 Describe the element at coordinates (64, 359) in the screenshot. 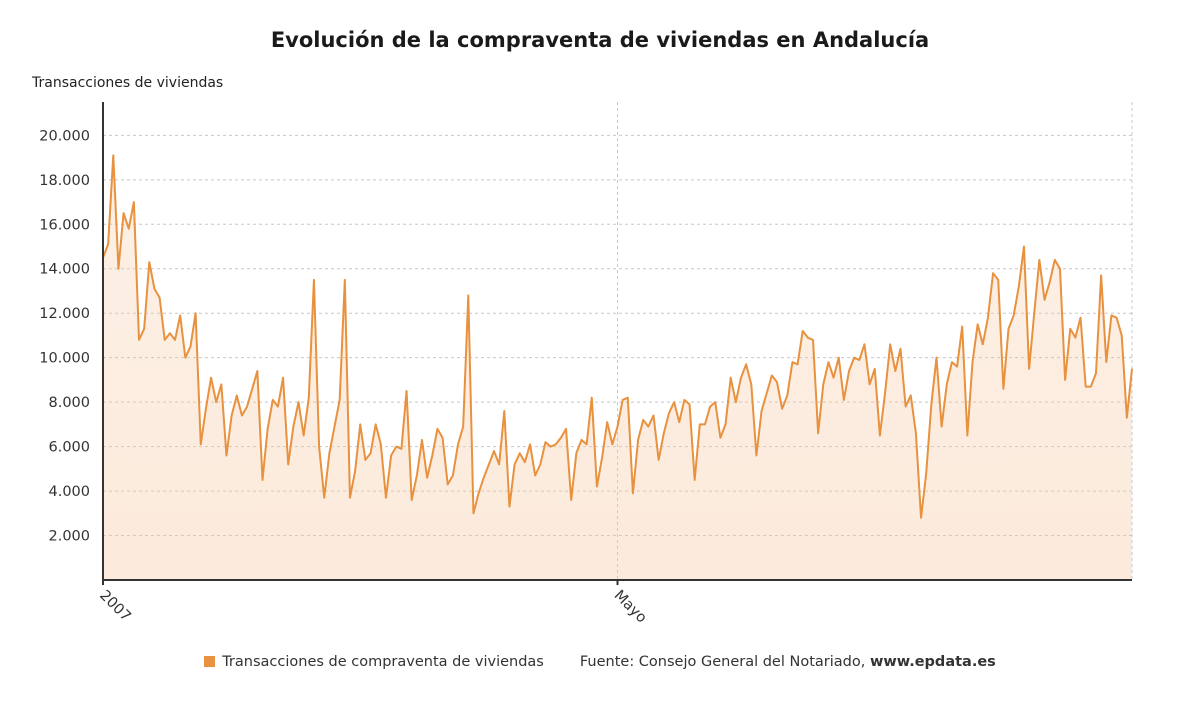

I see `y-tick-label: 10.000` at that location.